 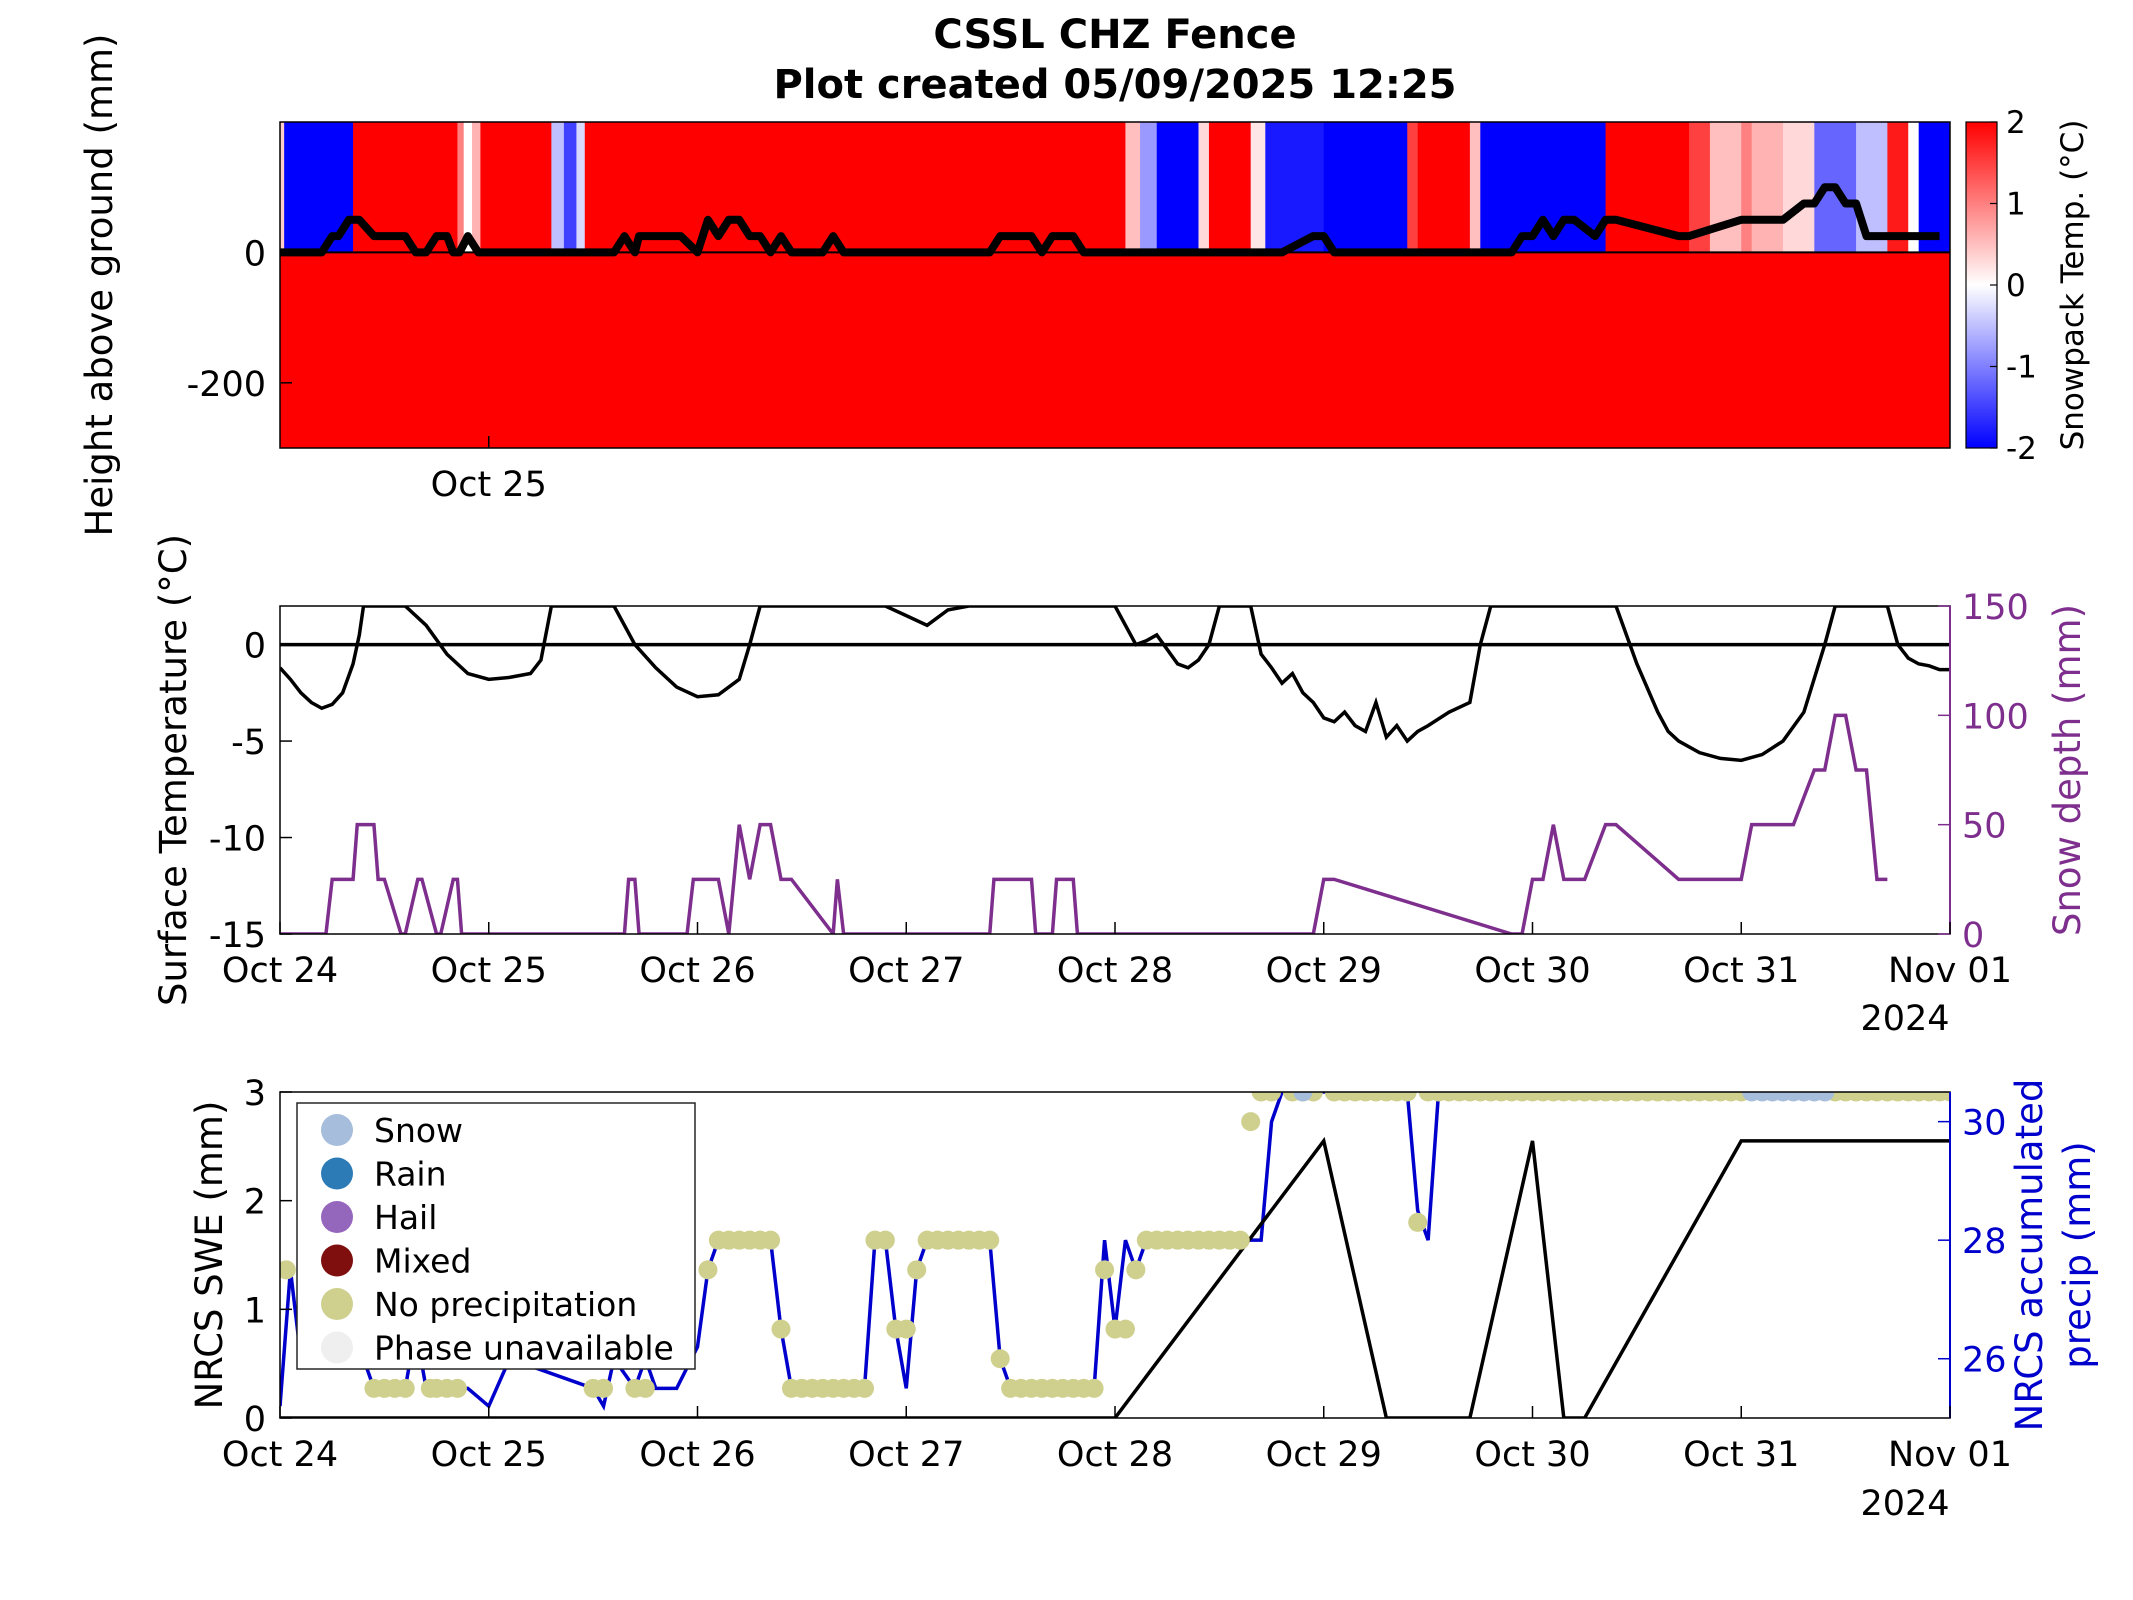 I want to click on surface-x-tick-label: Oct 24, so click(x=280, y=971).